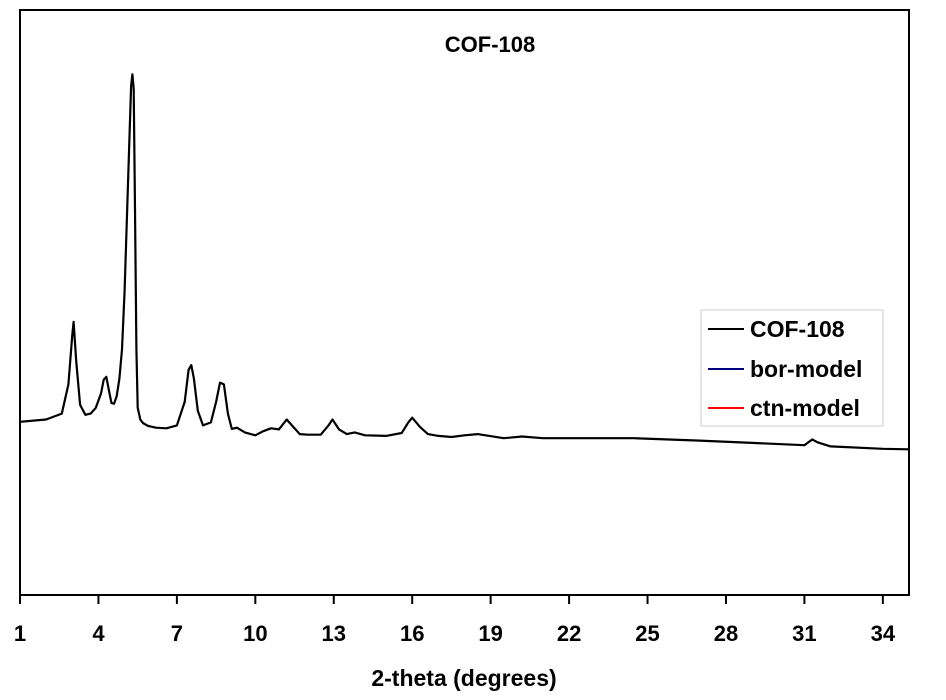 The height and width of the screenshot is (700, 946). Describe the element at coordinates (726, 633) in the screenshot. I see `x-tick-label: 28` at that location.